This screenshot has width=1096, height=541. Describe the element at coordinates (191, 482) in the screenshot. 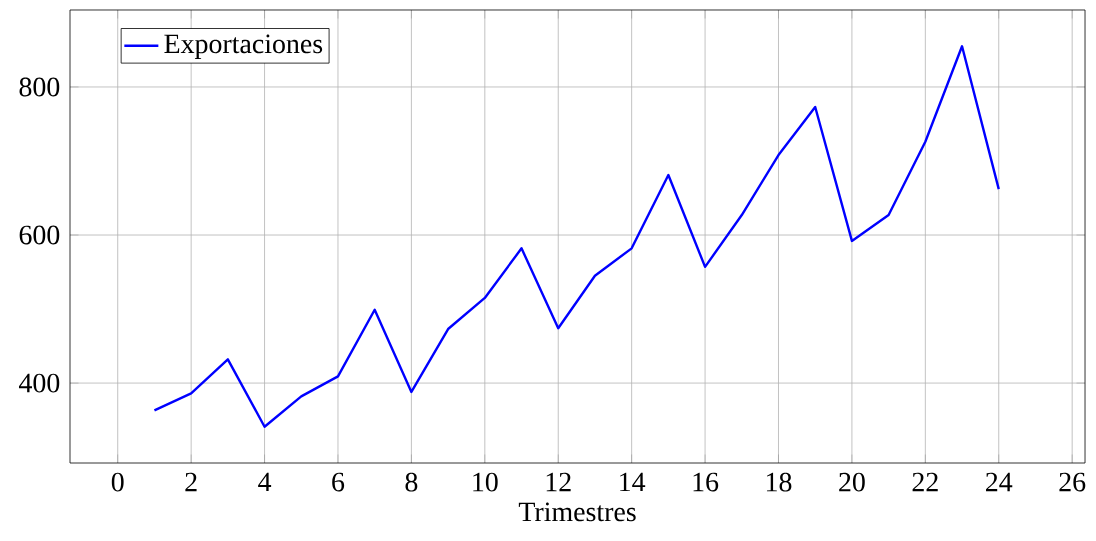

I see `x-tick-label: 2` at that location.